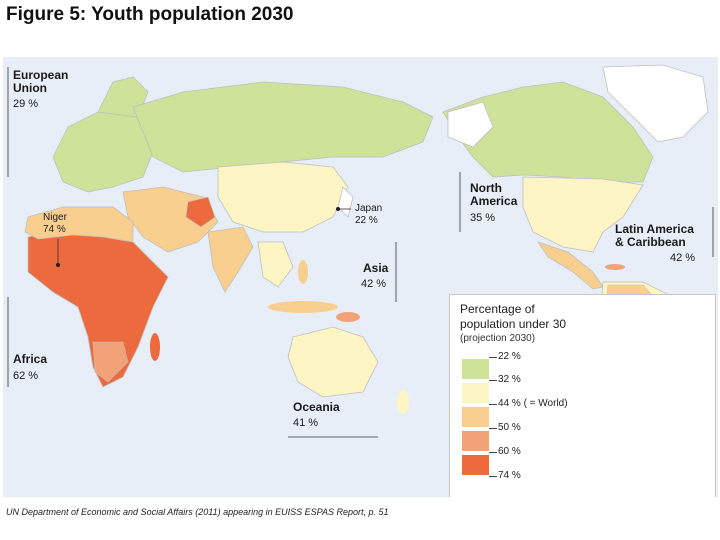 Image resolution: width=720 pixels, height=540 pixels. Describe the element at coordinates (55, 217) in the screenshot. I see `niger-label: Niger` at that location.